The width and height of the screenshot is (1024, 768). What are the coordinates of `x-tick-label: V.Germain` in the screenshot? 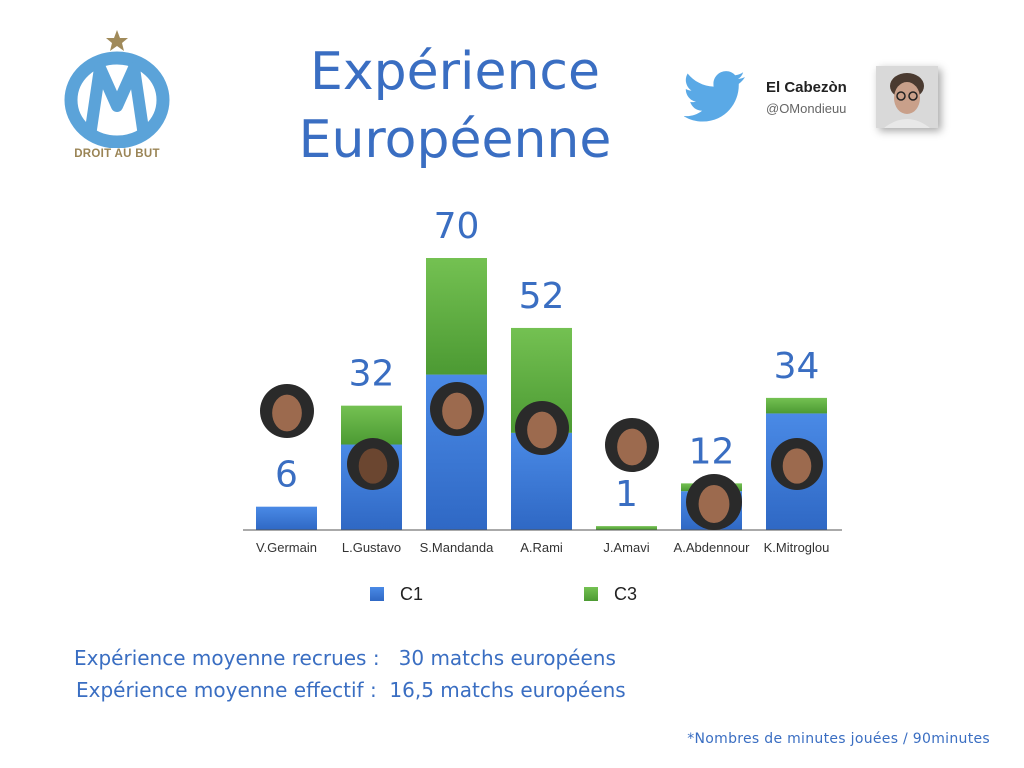 It's located at (286, 547).